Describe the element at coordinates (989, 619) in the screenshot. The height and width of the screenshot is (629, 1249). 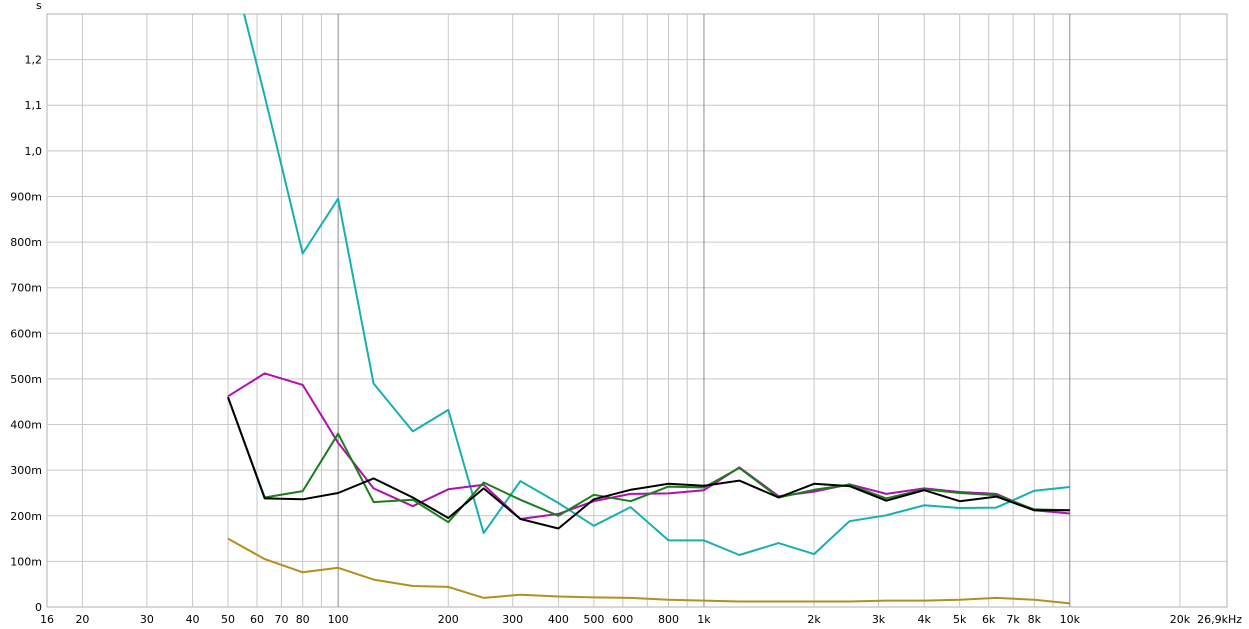
I see `x-tick-label: 6k` at that location.